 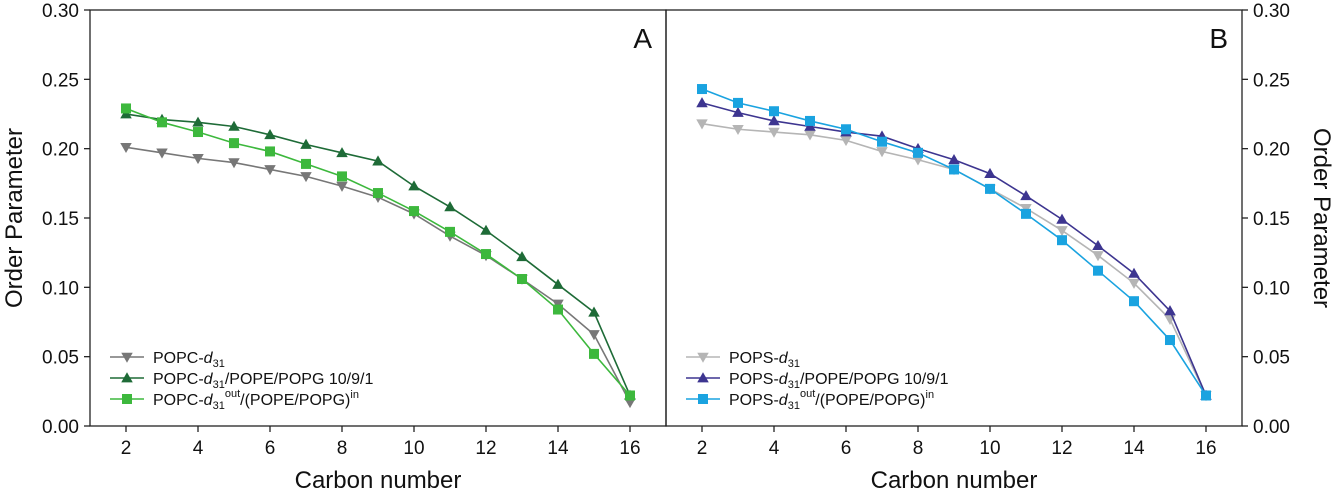 I want to click on panel-label: A, so click(x=642, y=38).